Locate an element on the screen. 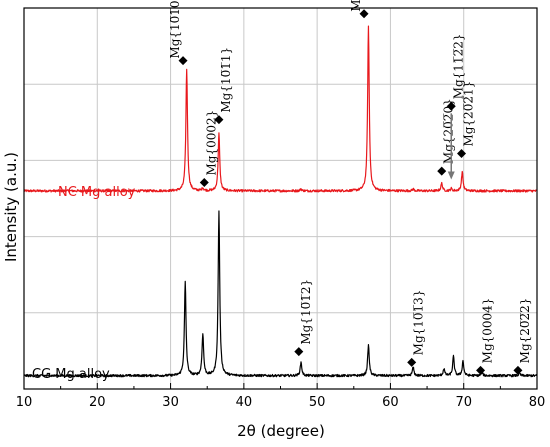  series-label-cg: CG Mg alloy is located at coordinates (71, 374).